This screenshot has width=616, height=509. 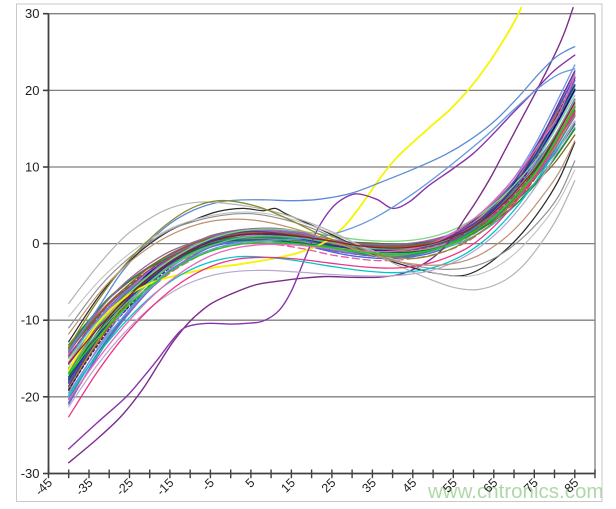 I want to click on svg-text: www.cntronics.com, so click(x=515, y=491).